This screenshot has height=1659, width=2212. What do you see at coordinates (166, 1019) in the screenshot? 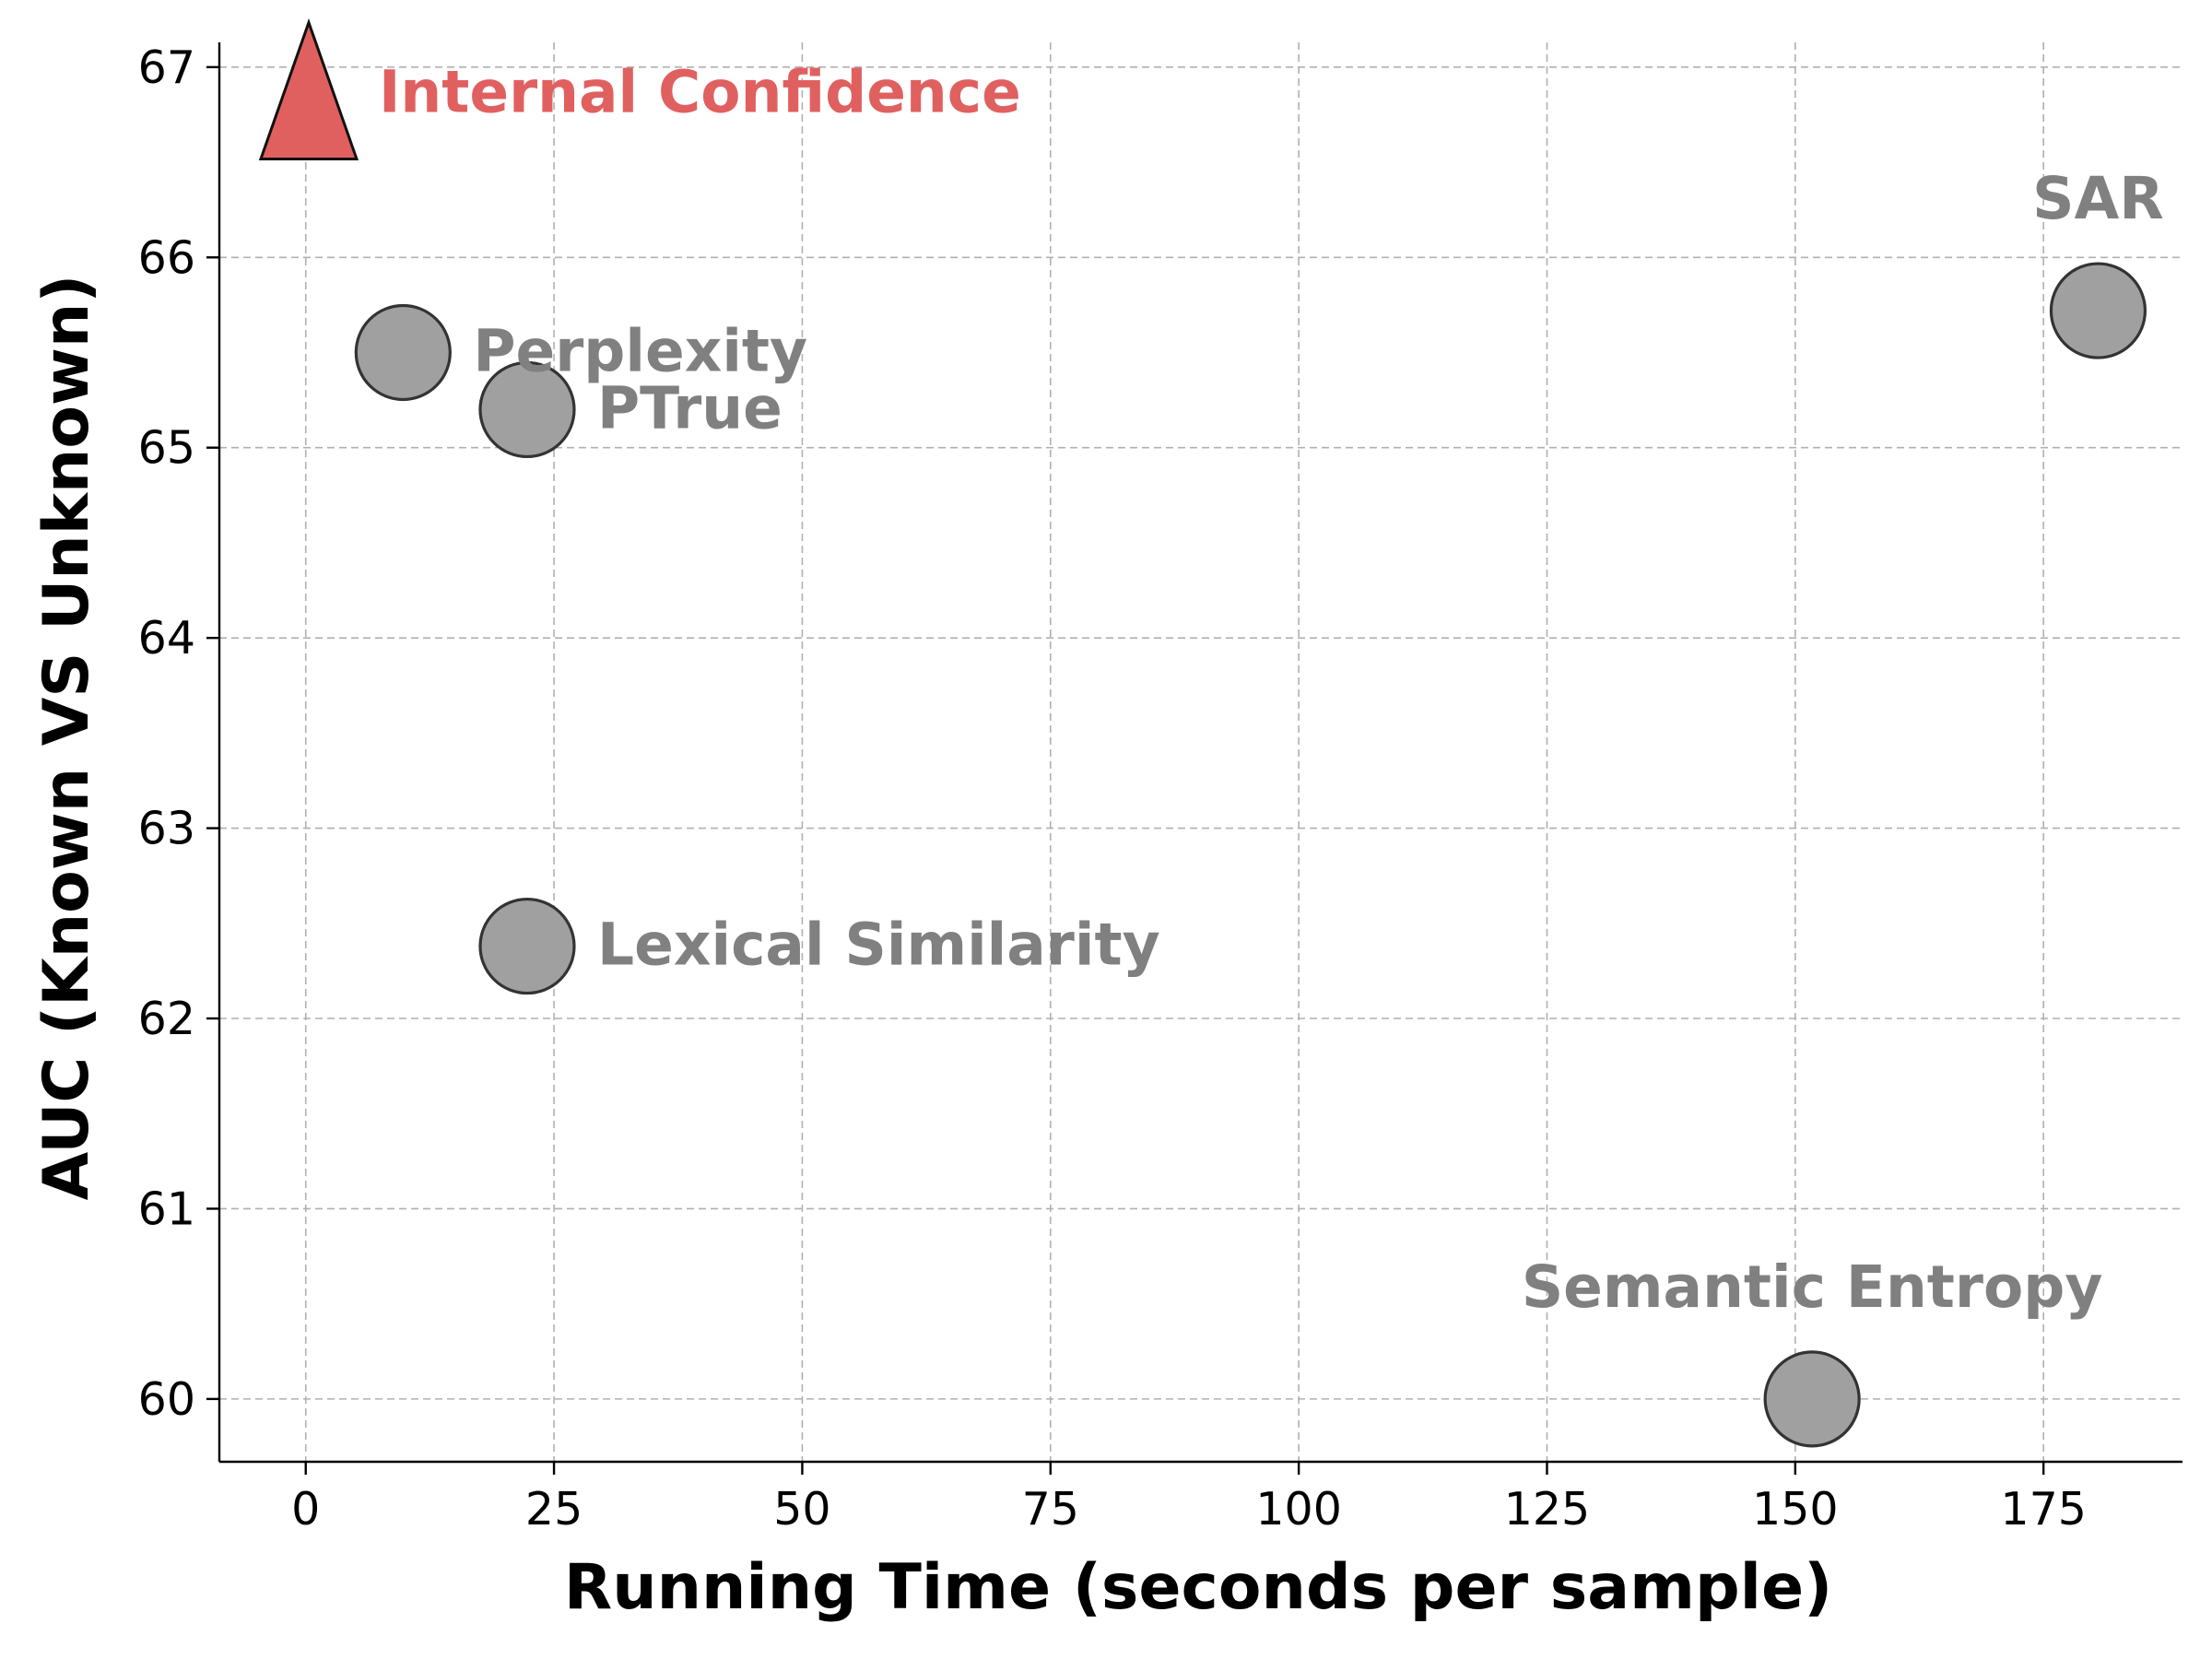
I see `y-tick-label: 62` at bounding box center [166, 1019].